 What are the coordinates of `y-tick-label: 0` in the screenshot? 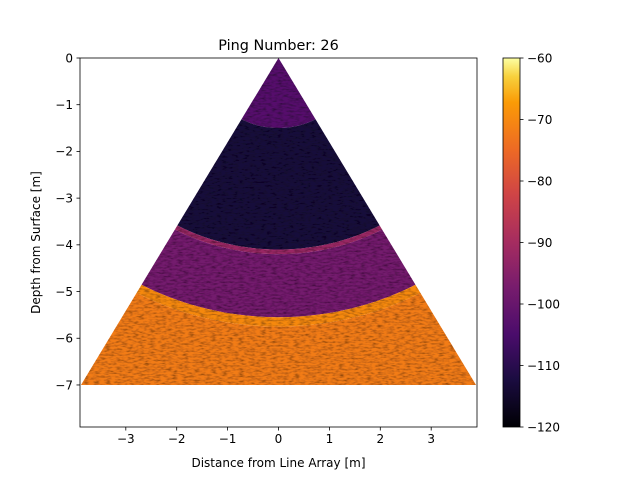 It's located at (69, 58).